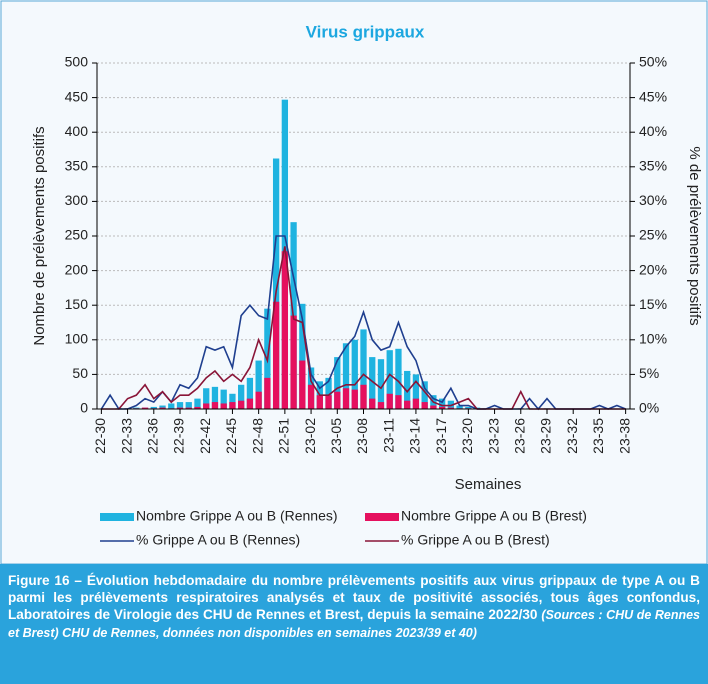 This screenshot has height=684, width=708. Describe the element at coordinates (237, 516) in the screenshot. I see `legend-label: Nombre Grippe A ou B (Rennes)` at that location.